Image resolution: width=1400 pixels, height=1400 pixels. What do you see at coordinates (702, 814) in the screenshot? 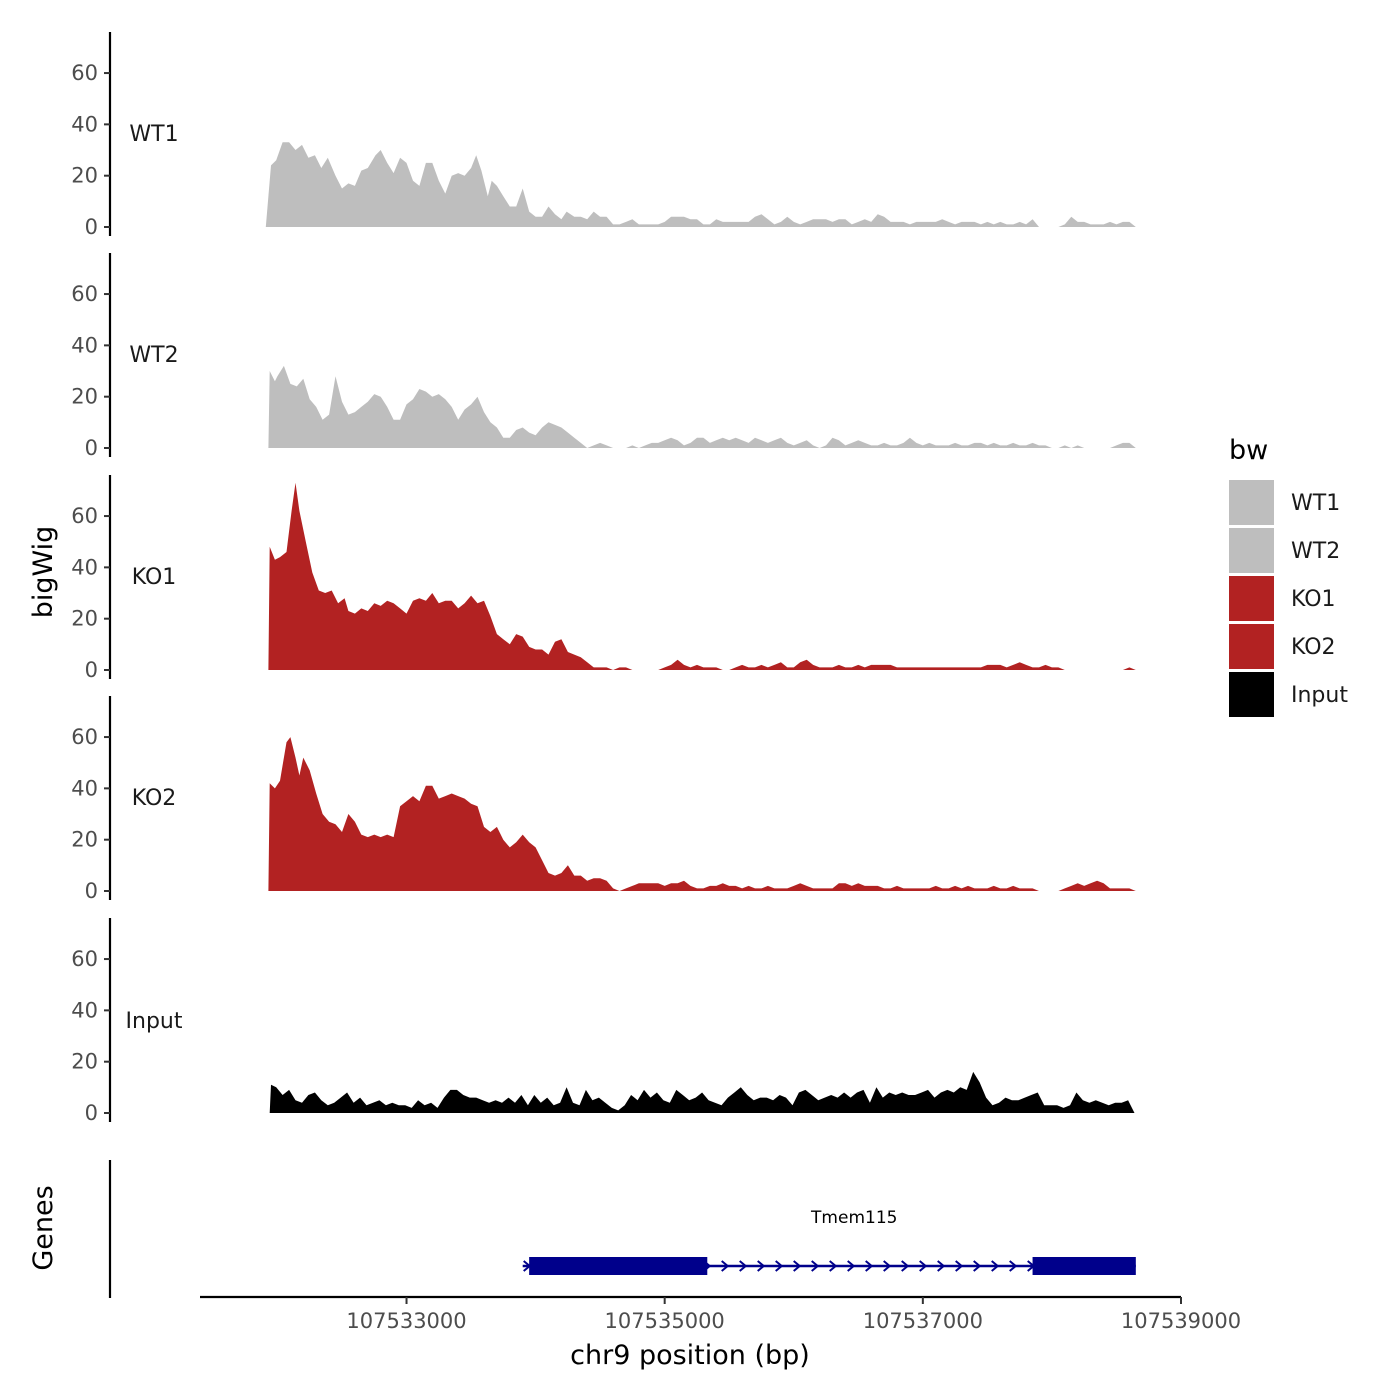
I see `coverage-area-ko2` at bounding box center [702, 814].